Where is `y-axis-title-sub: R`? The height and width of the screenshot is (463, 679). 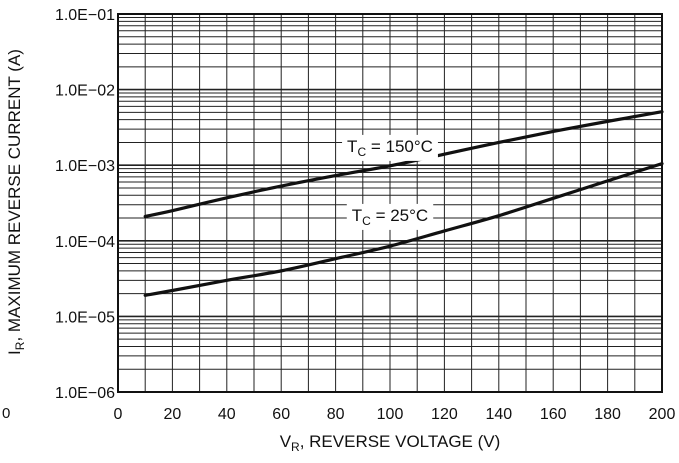 y-axis-title-sub: R is located at coordinates (20, 345).